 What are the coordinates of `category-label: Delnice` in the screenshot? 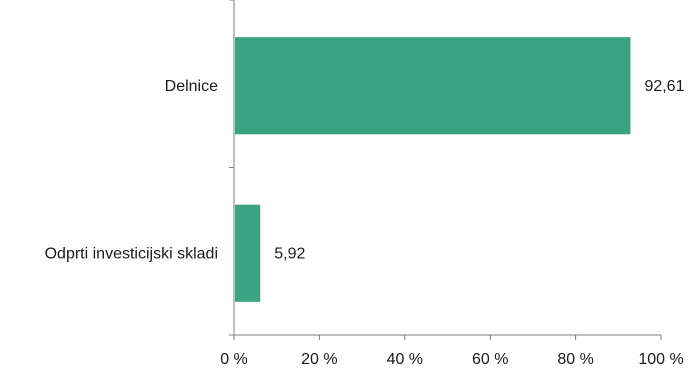 It's located at (191, 86).